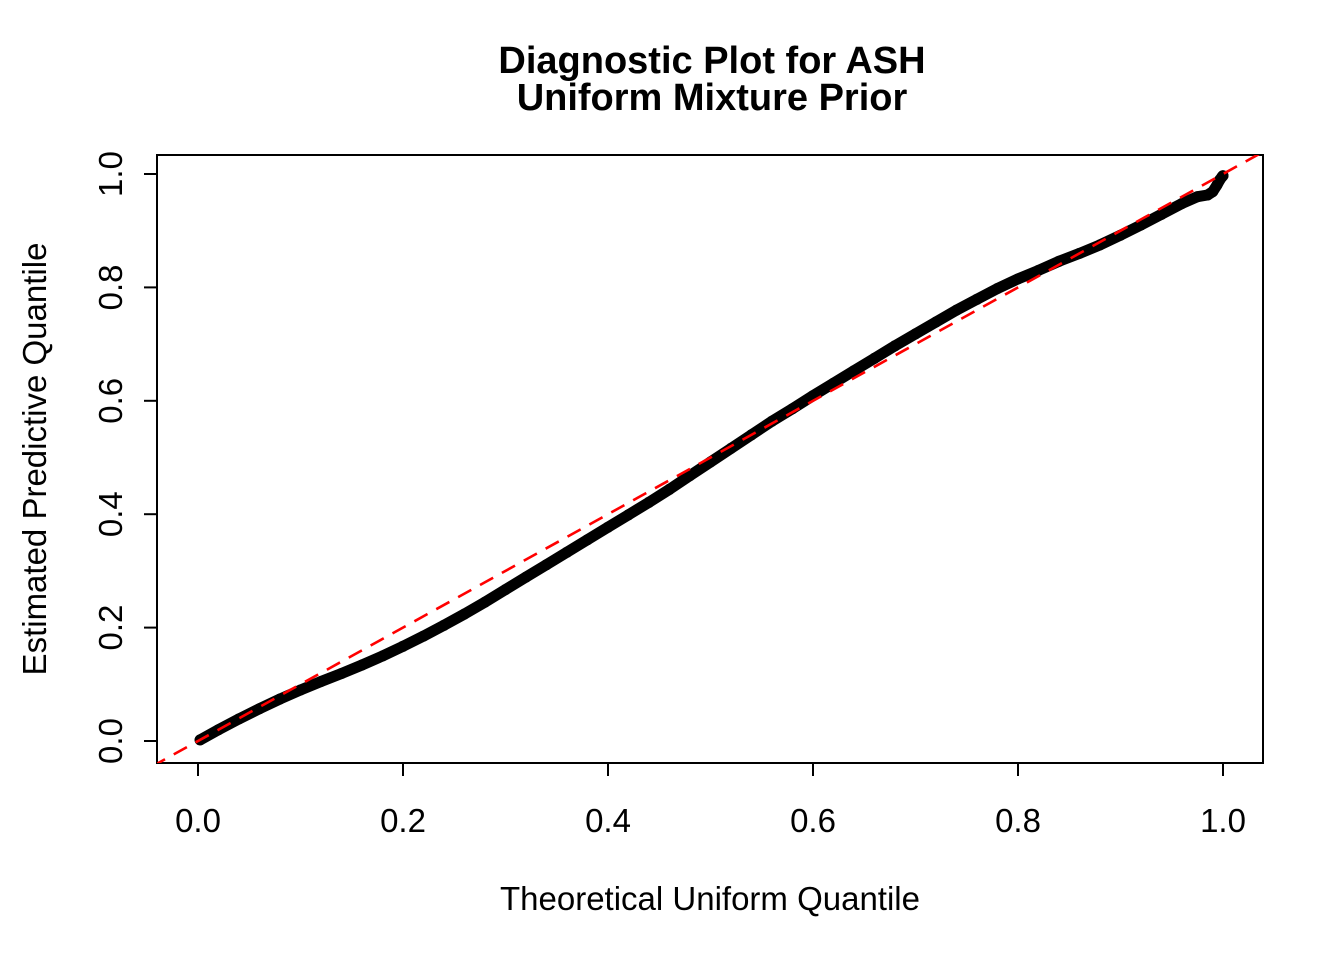 The image size is (1344, 960). Describe the element at coordinates (198, 820) in the screenshot. I see `x-tick-label: 0.0` at that location.